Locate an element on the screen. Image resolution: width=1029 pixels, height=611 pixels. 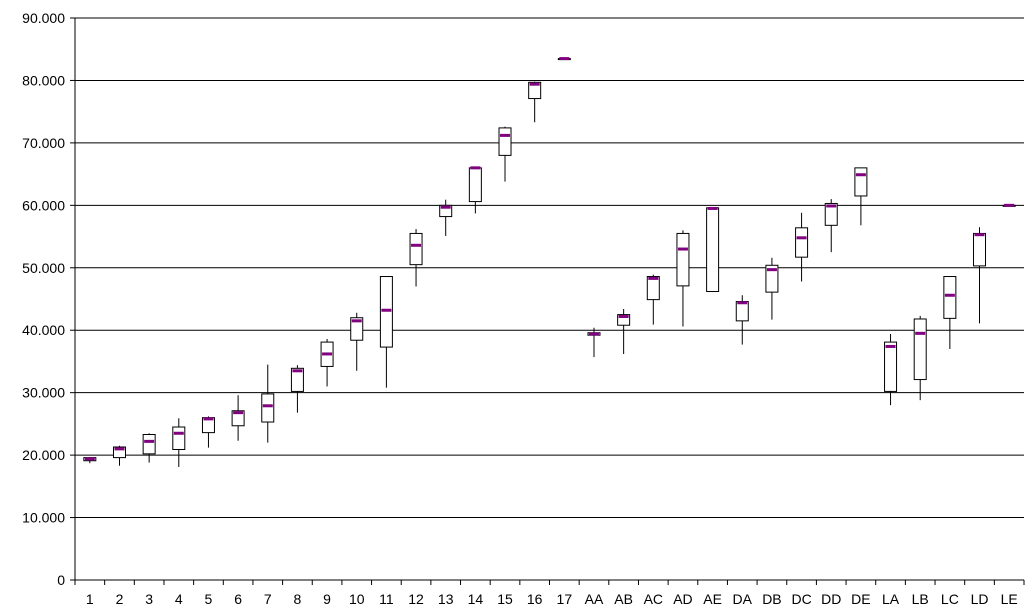
y-tick-label: 80.000 is located at coordinates (43, 80).